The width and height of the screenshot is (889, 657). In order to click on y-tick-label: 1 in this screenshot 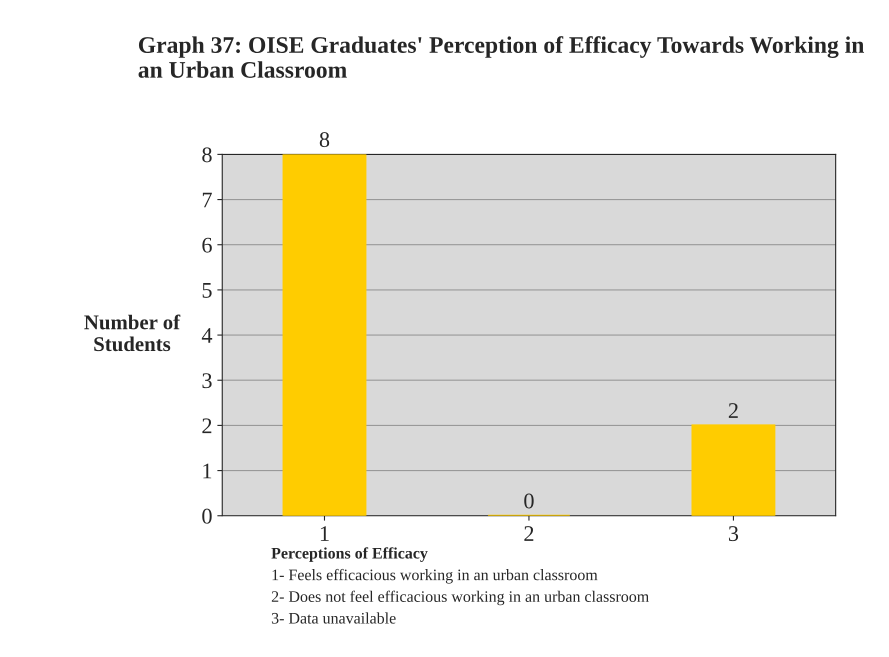, I will do `click(207, 471)`.